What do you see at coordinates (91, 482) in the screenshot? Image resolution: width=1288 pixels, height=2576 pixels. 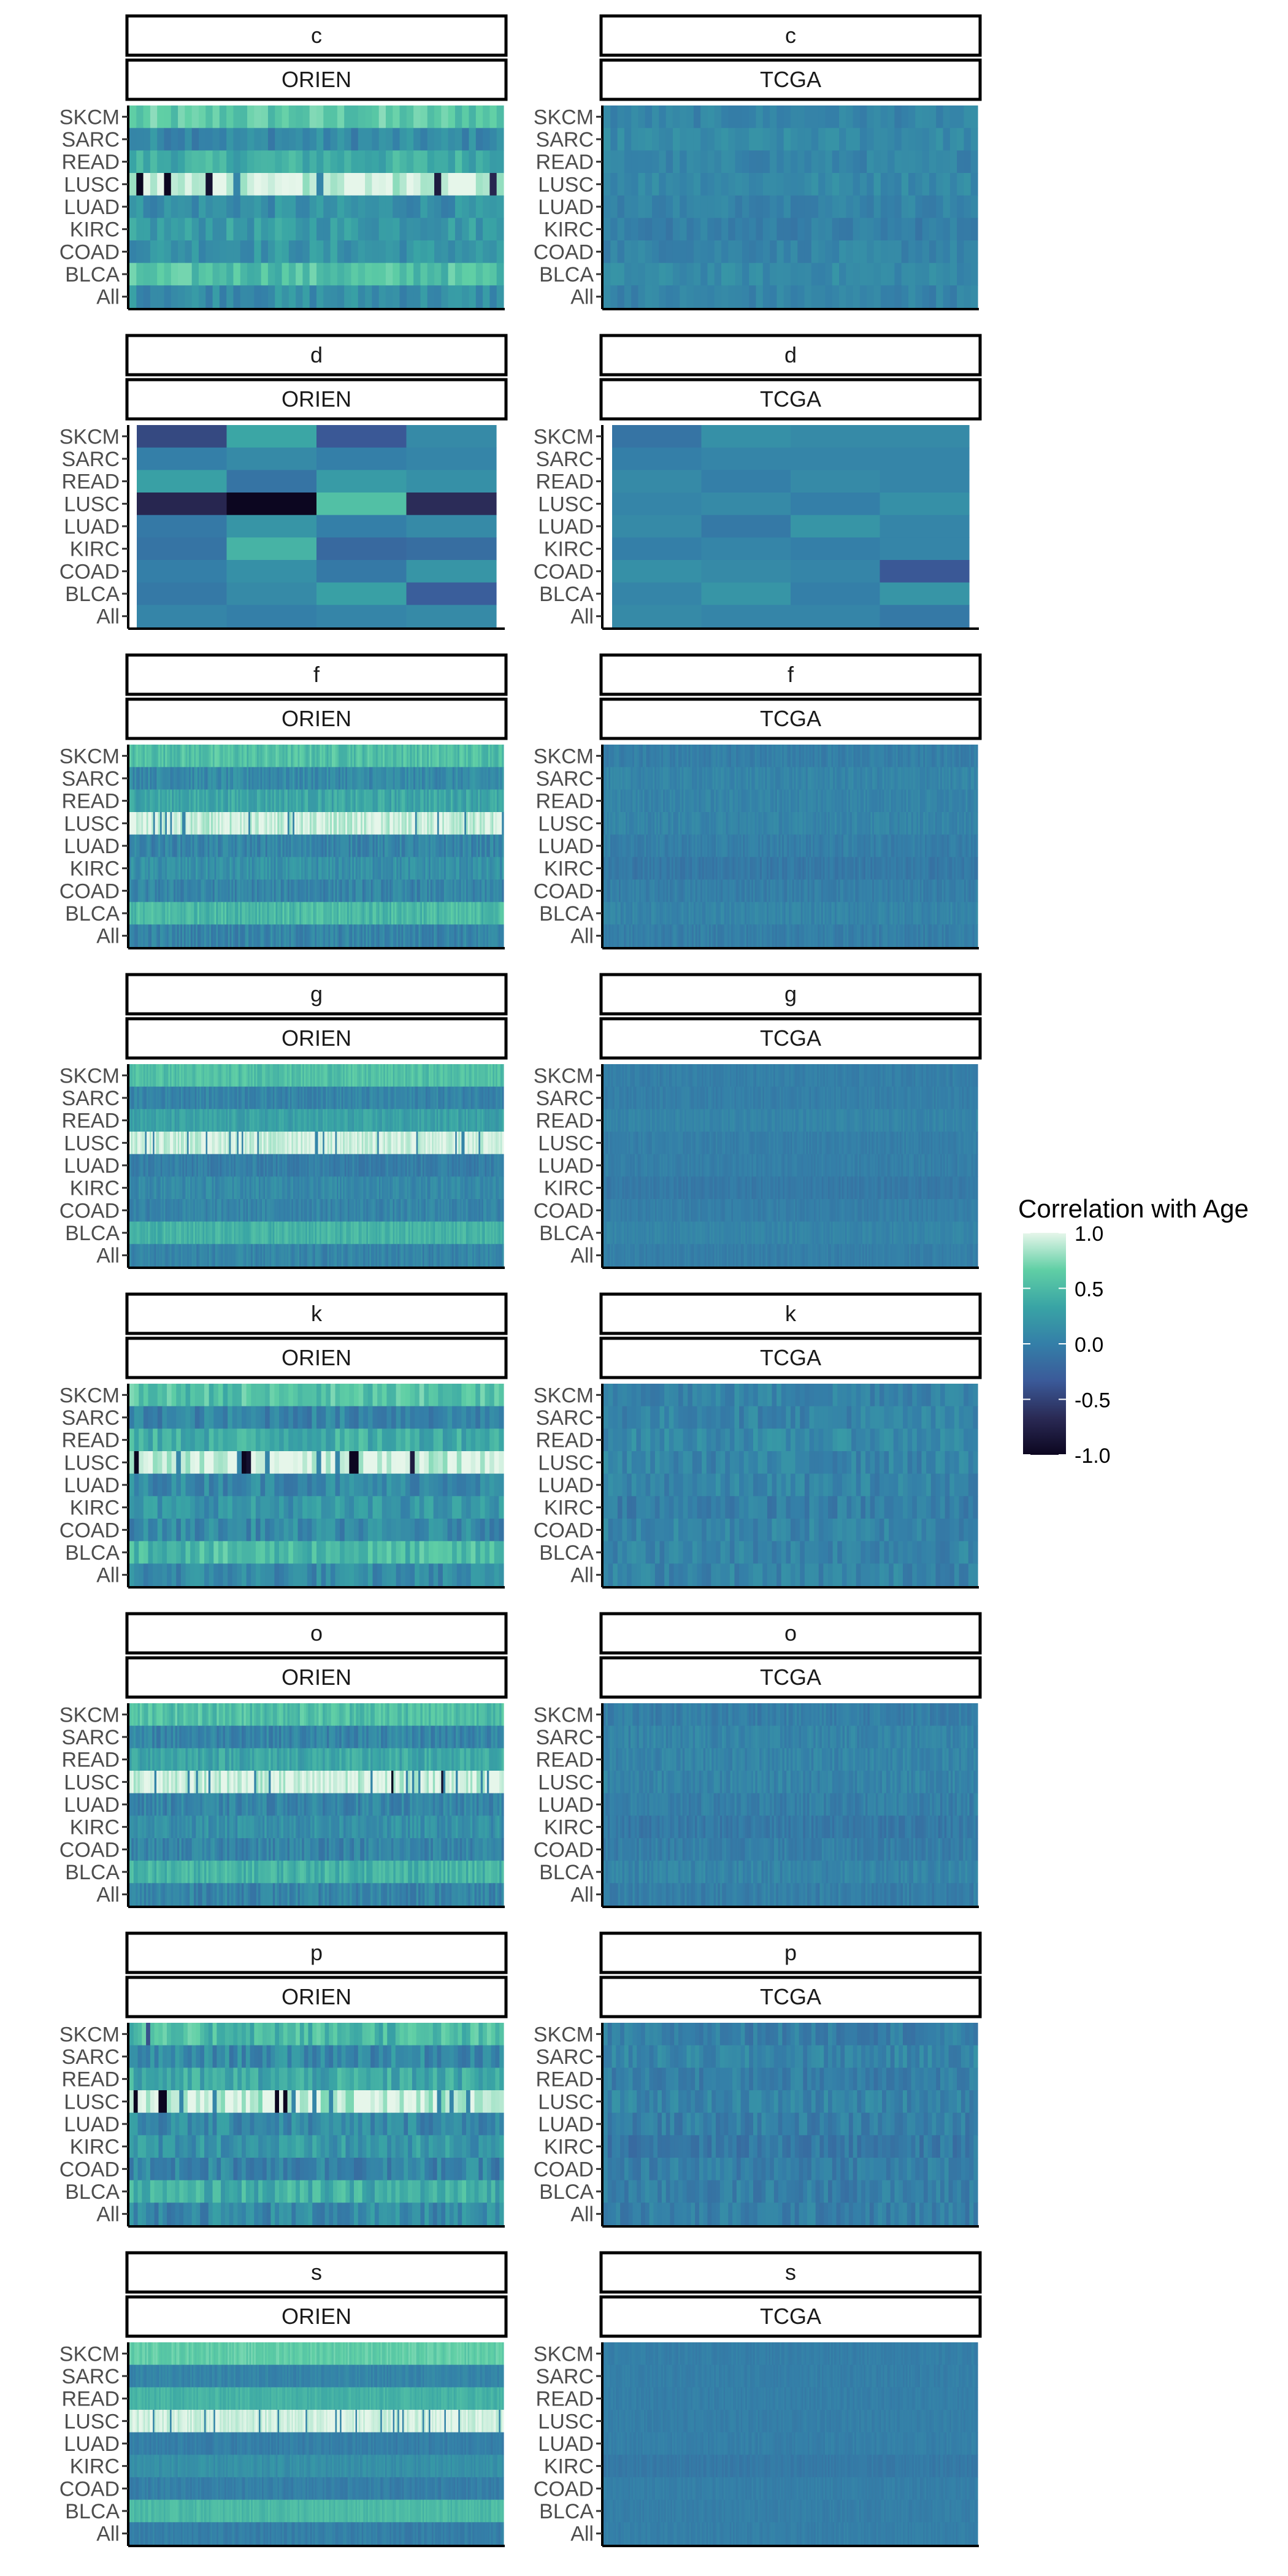 I see `y-tick-label: READ` at bounding box center [91, 482].